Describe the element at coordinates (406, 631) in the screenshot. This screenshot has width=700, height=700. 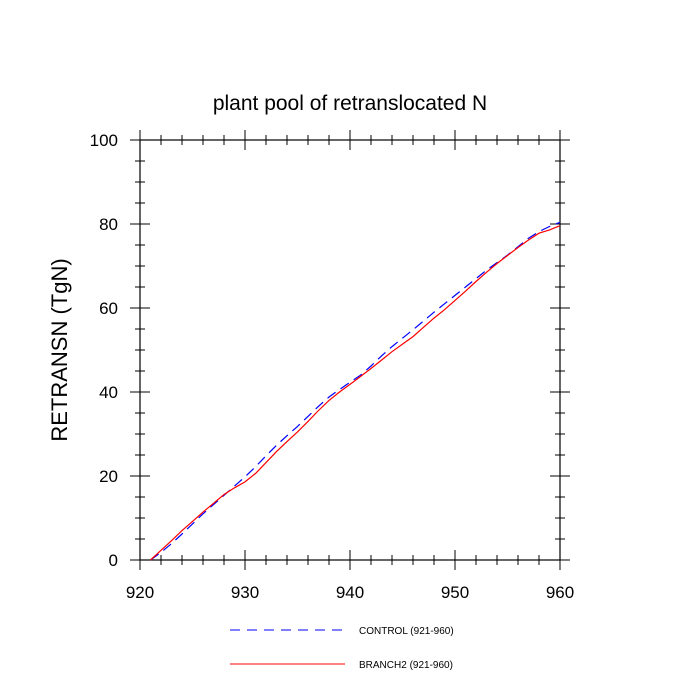
I see `legend-label-control: CONTROL (921-960)` at that location.